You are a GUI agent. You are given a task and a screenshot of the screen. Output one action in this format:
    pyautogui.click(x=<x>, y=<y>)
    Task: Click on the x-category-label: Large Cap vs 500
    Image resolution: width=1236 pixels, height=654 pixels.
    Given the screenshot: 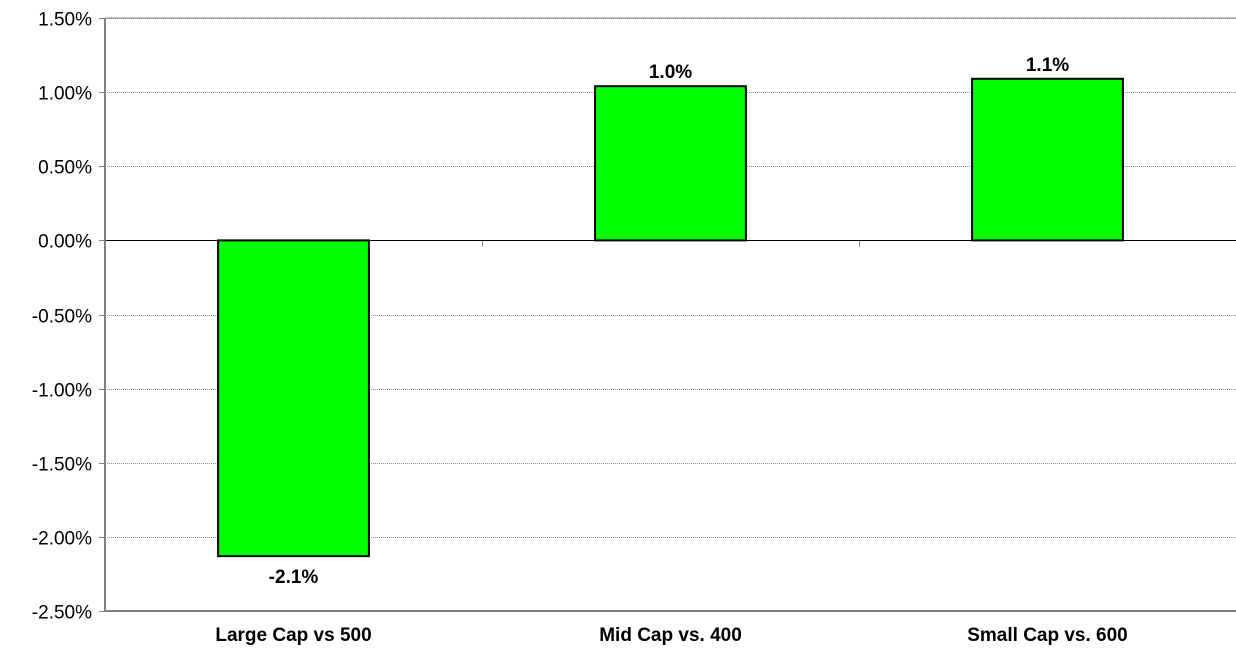 What is the action you would take?
    pyautogui.click(x=293, y=635)
    